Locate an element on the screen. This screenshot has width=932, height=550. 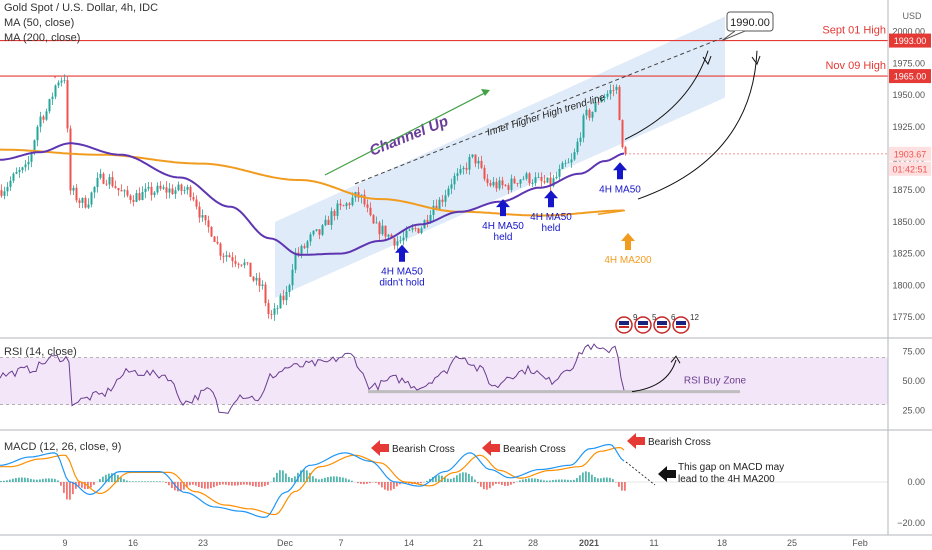
price-tick: 1850.00 is located at coordinates (908, 222).